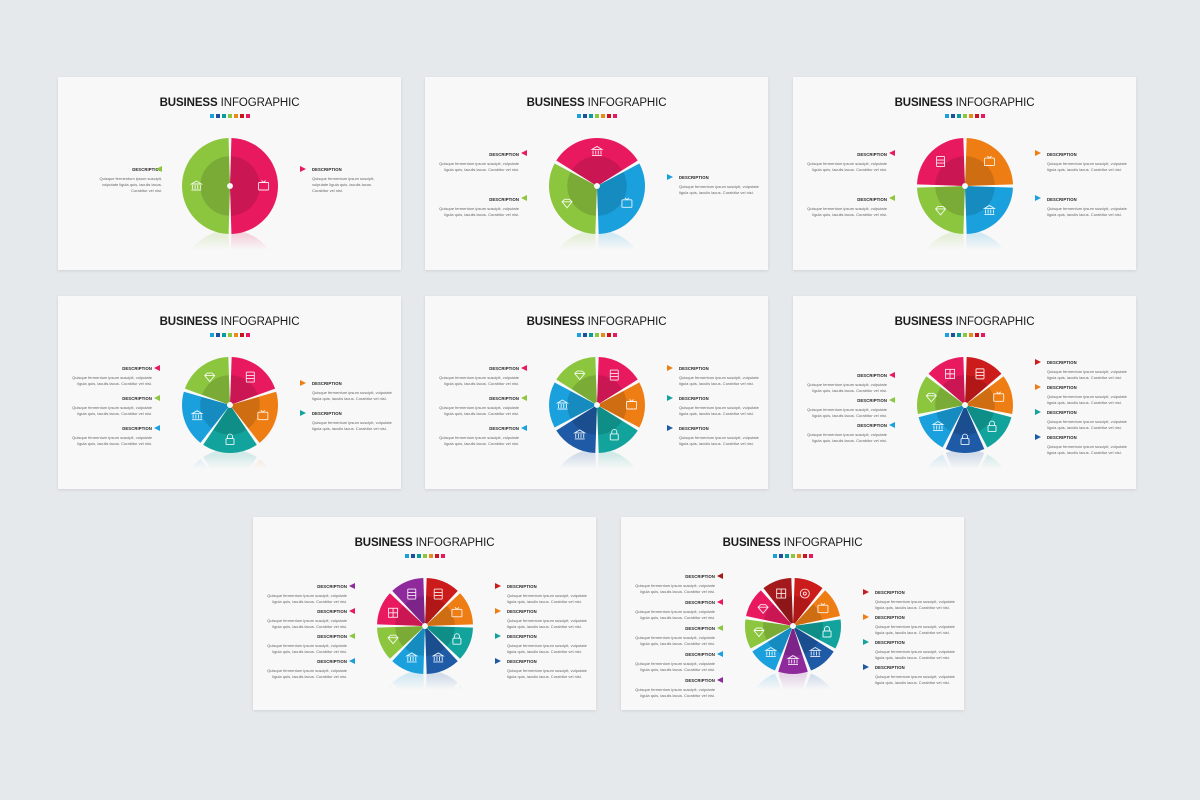 This screenshot has width=1200, height=800. I want to click on target-icon, so click(804, 593).